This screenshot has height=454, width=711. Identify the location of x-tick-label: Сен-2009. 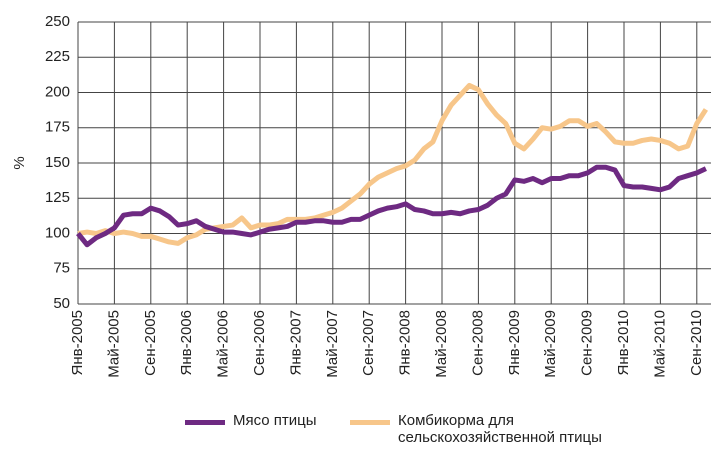
(587, 343).